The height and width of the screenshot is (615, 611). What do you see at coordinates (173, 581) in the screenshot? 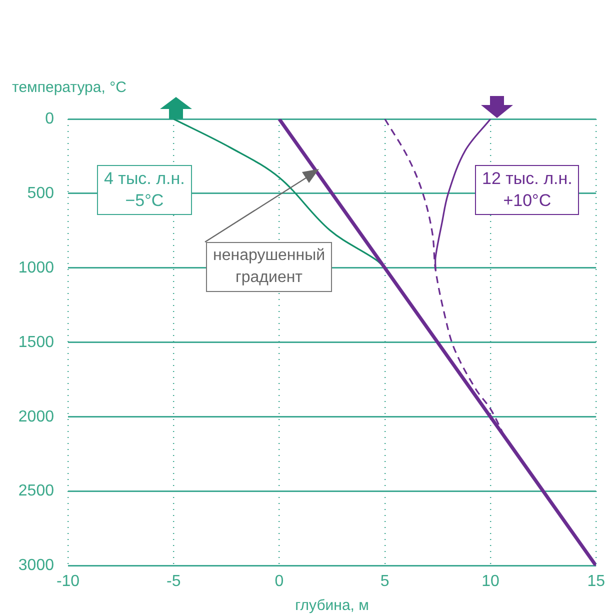
I see `x-tick-label: -5` at bounding box center [173, 581].